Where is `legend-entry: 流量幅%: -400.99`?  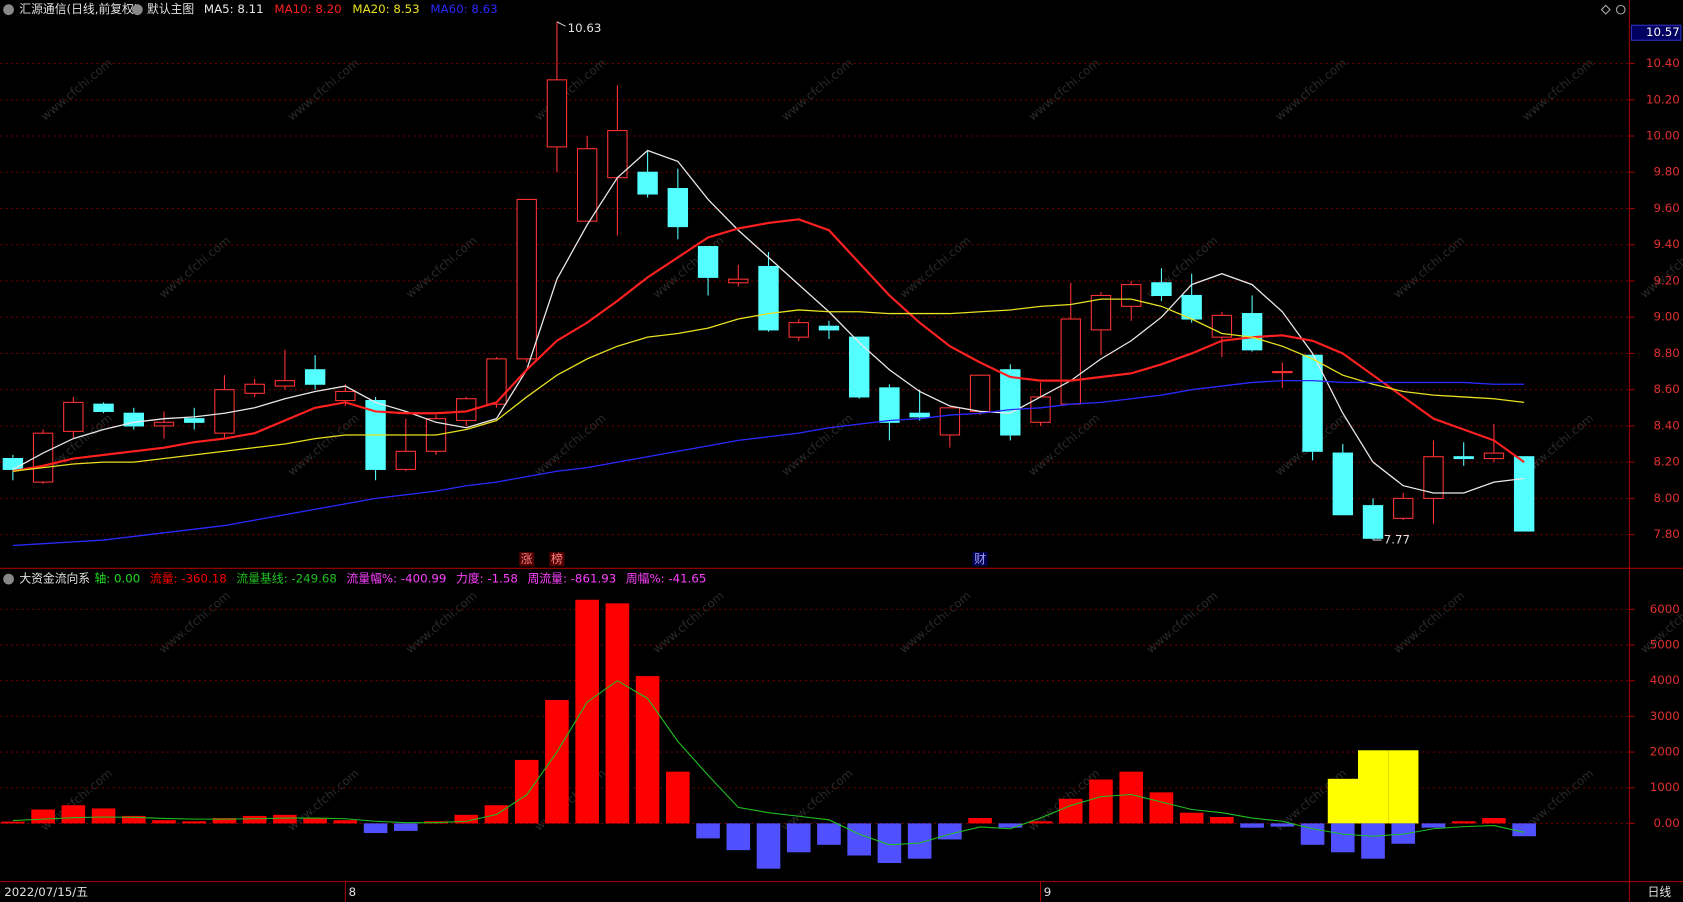 legend-entry: 流量幅%: -400.99 is located at coordinates (397, 579).